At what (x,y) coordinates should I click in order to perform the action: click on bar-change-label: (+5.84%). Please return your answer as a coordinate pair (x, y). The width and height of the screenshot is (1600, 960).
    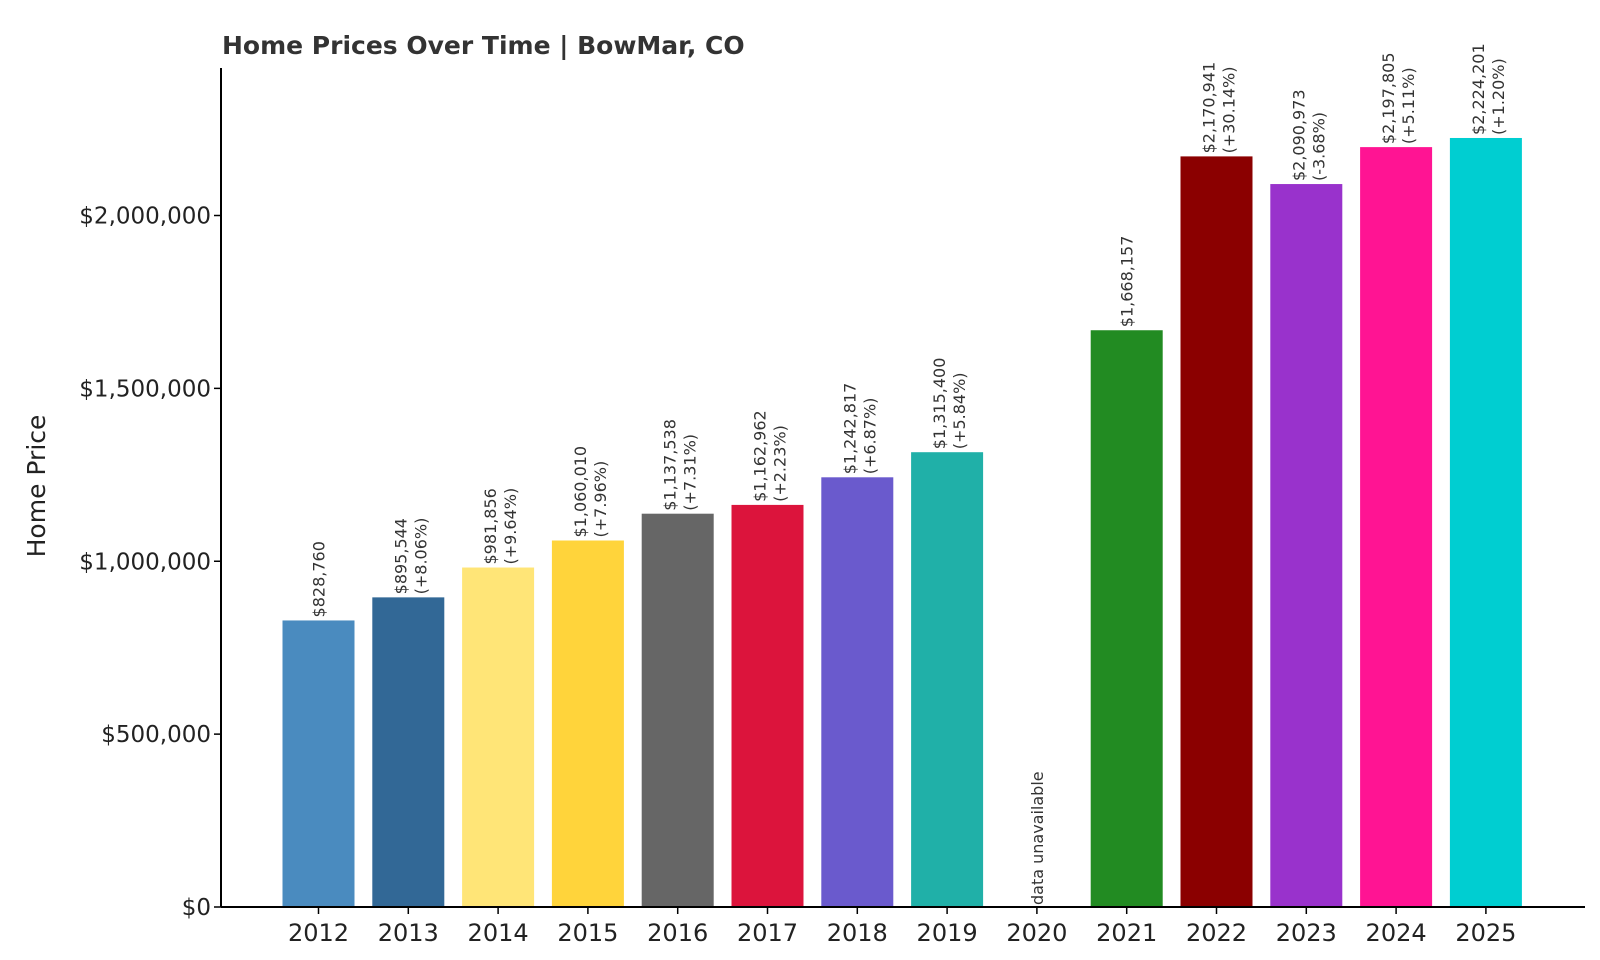
    Looking at the image, I should click on (959, 410).